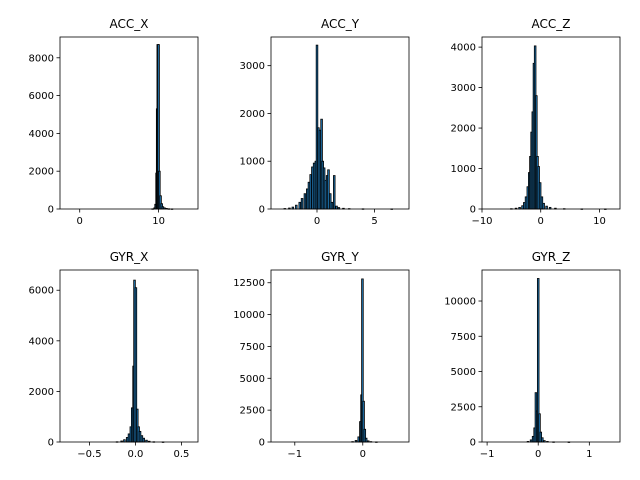 The height and width of the screenshot is (480, 640). What do you see at coordinates (374, 221) in the screenshot?
I see `x-tick-label: 5` at bounding box center [374, 221].